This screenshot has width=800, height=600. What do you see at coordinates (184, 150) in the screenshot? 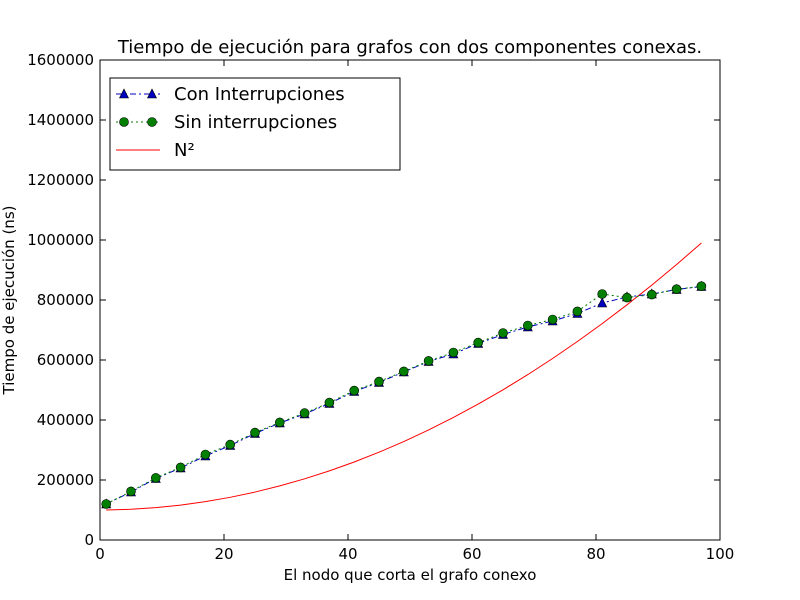
I see `legend-label: N²` at bounding box center [184, 150].